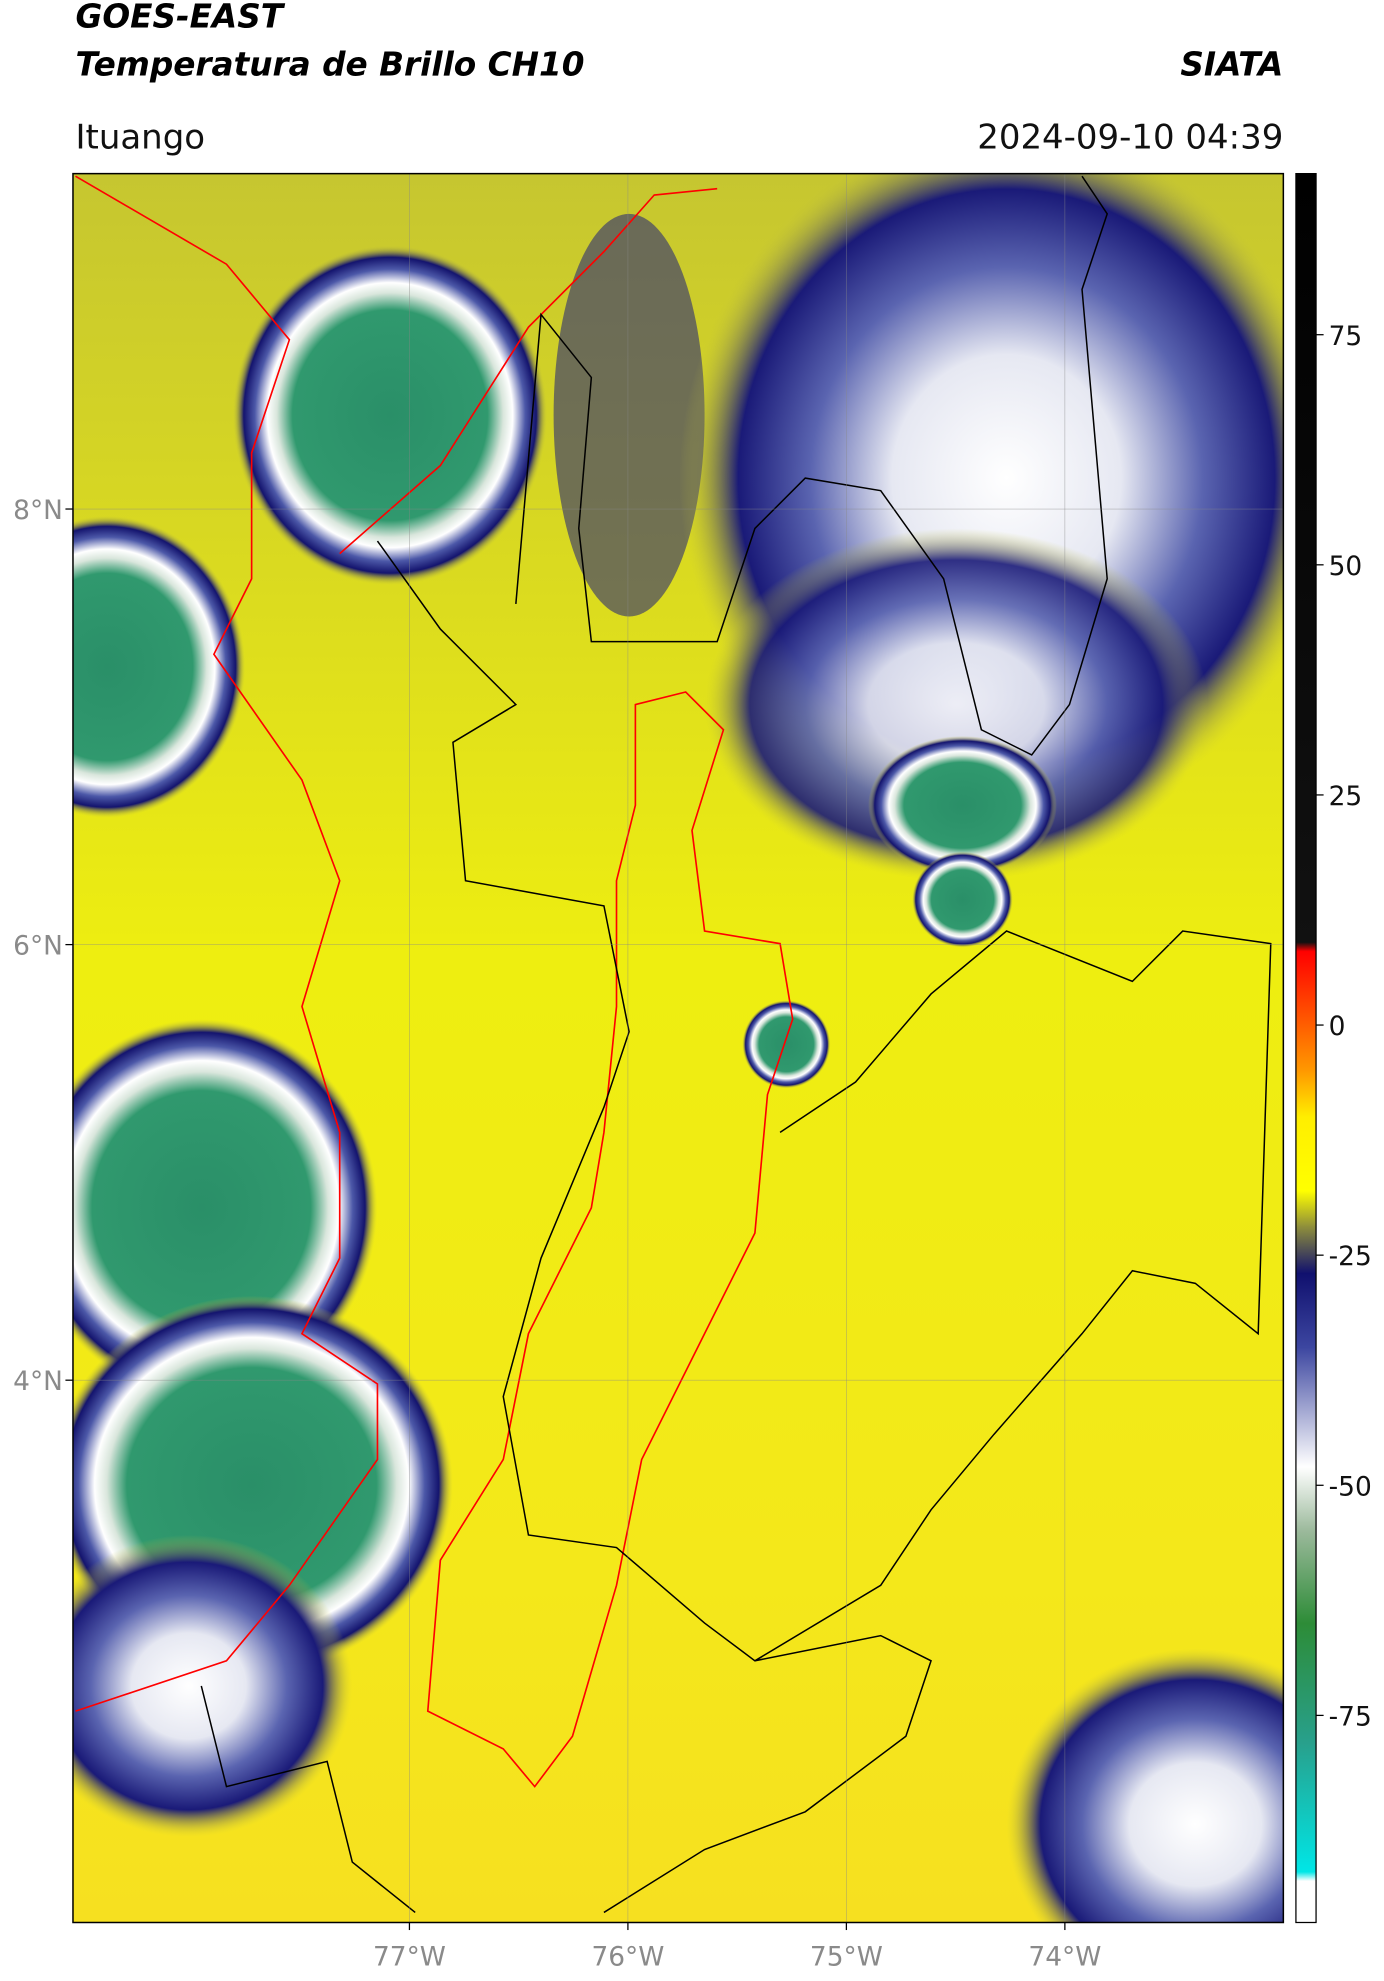  What do you see at coordinates (846, 1956) in the screenshot?
I see `x-tick-label: 75°W` at bounding box center [846, 1956].